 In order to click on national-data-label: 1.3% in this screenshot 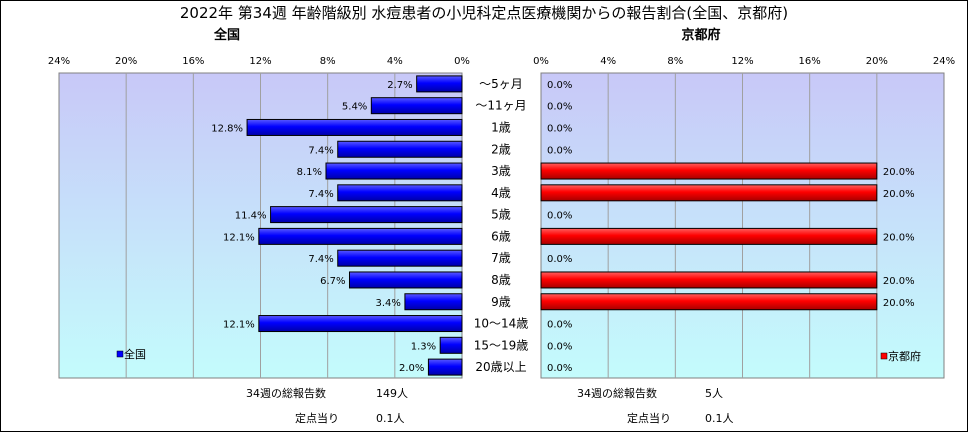, I will do `click(423, 346)`.